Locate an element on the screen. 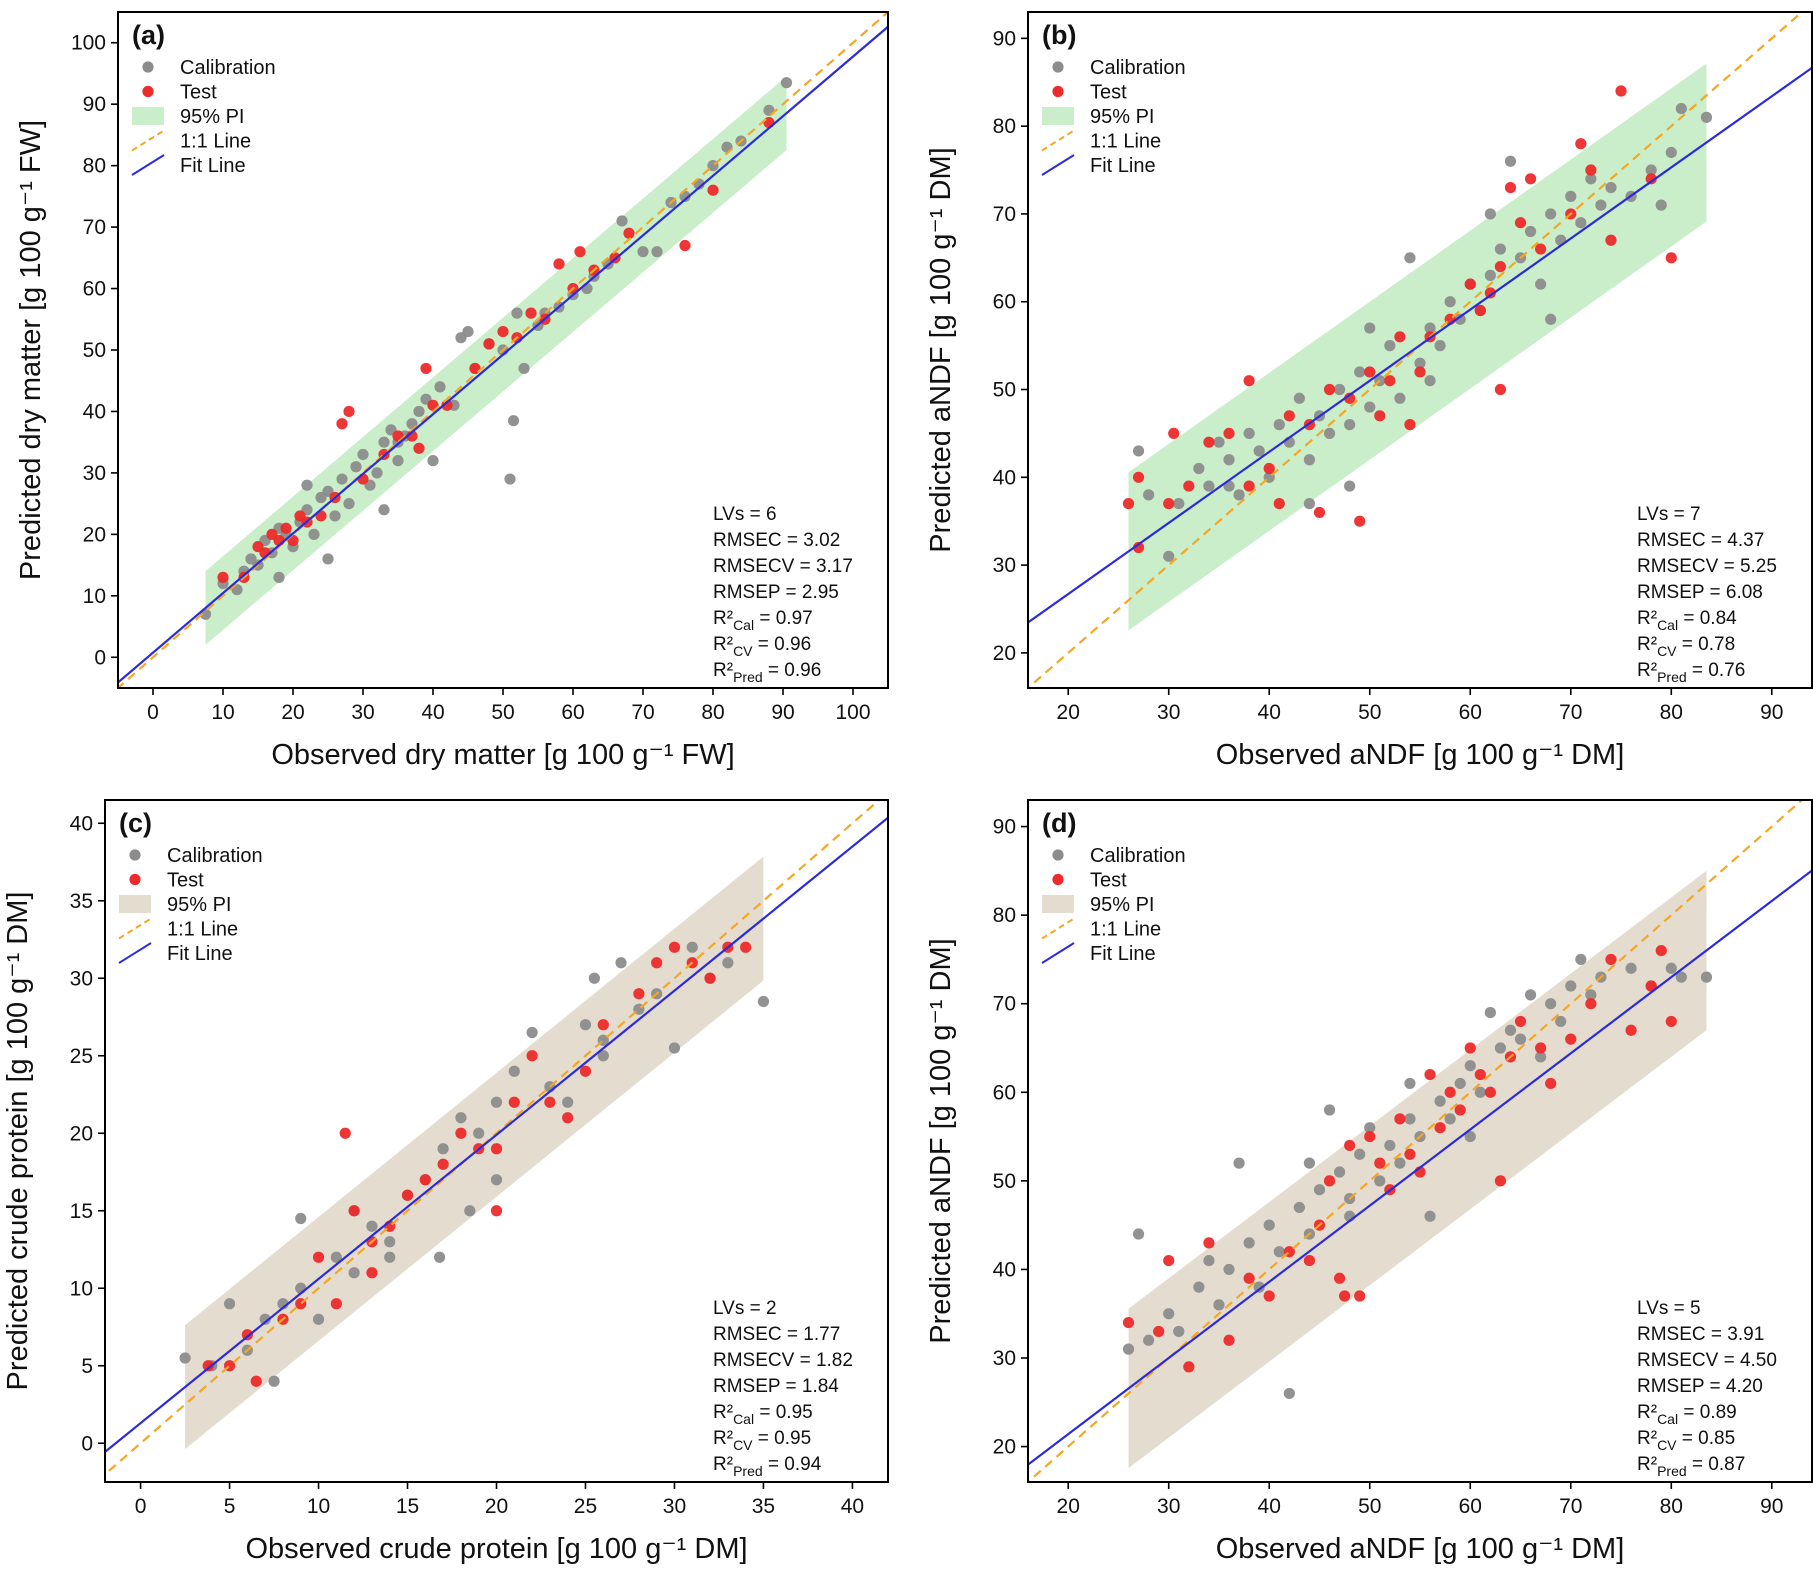 Image resolution: width=1813 pixels, height=1576 pixels. x-tick-label-7: 90 is located at coordinates (1771, 712).